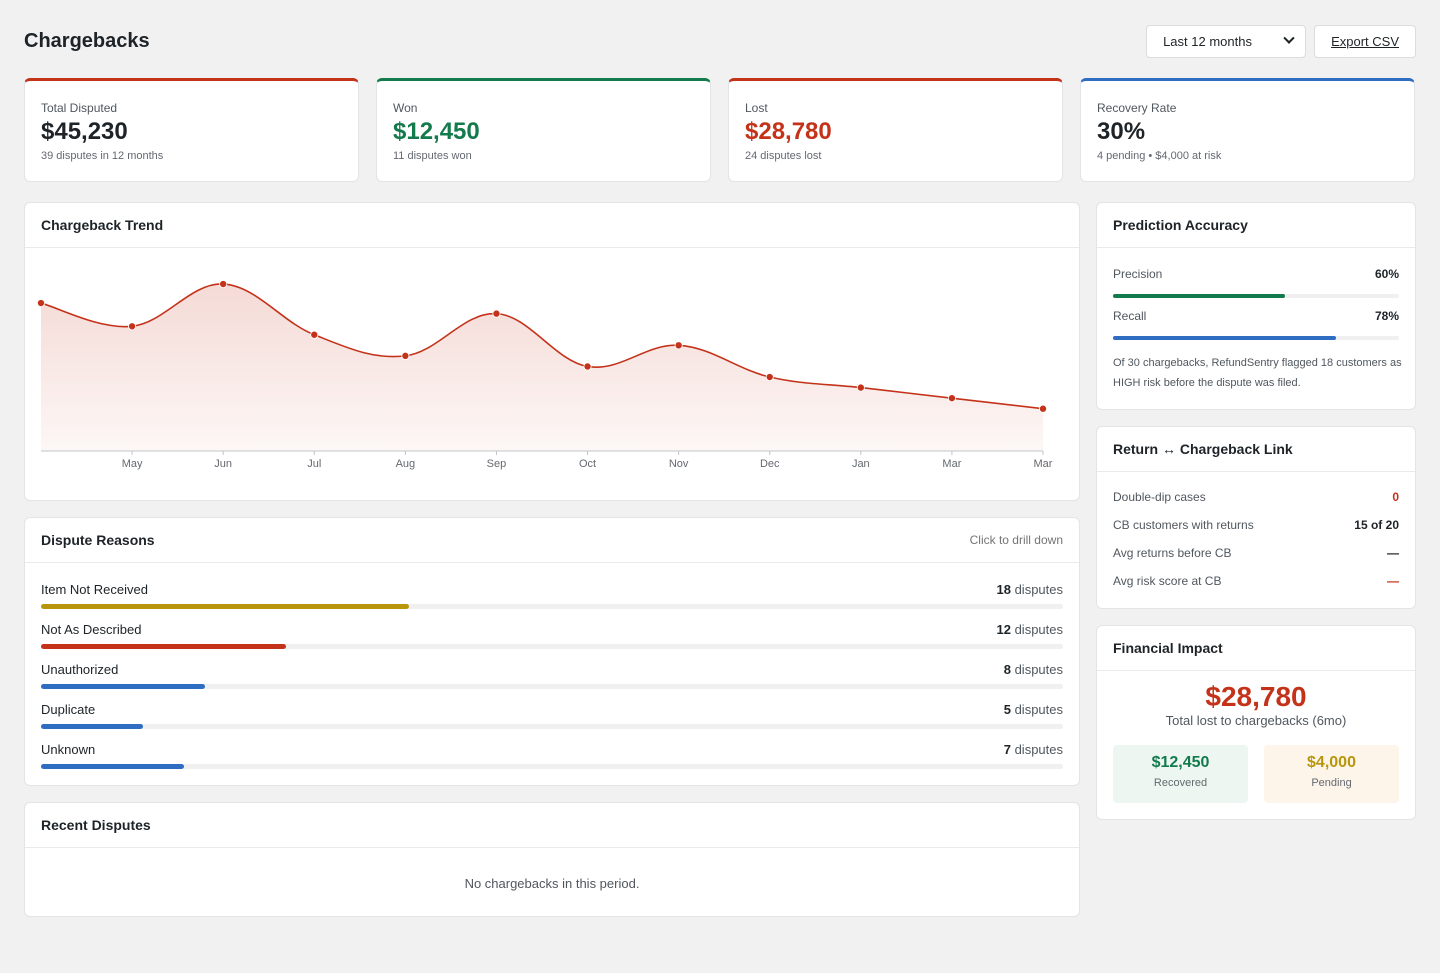  Describe the element at coordinates (432, 156) in the screenshot. I see `kpi-subtext: 11 disputes won` at that location.